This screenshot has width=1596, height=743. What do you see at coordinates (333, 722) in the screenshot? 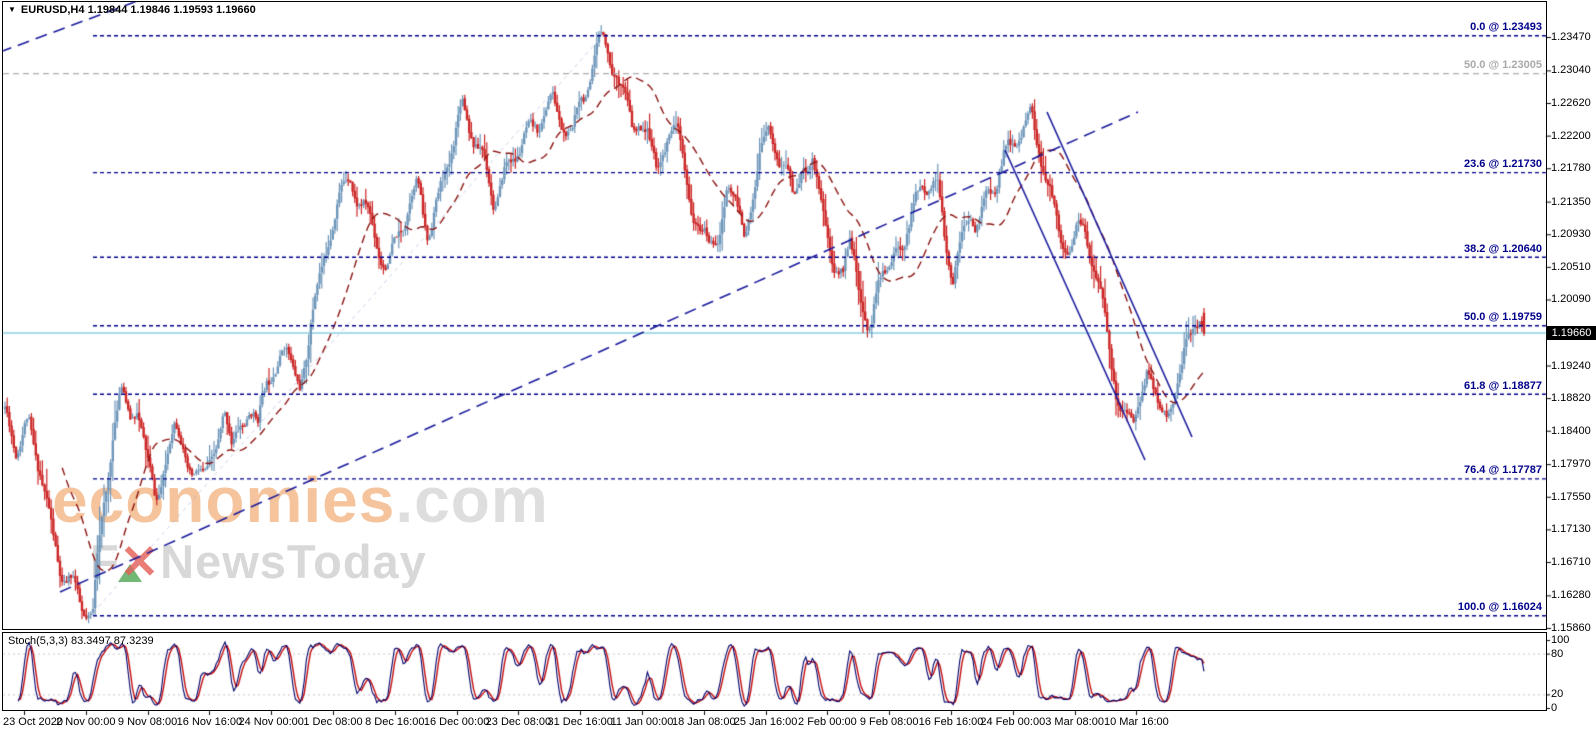
I see `time-axis-label: 1 Dec 08:00` at bounding box center [333, 722].